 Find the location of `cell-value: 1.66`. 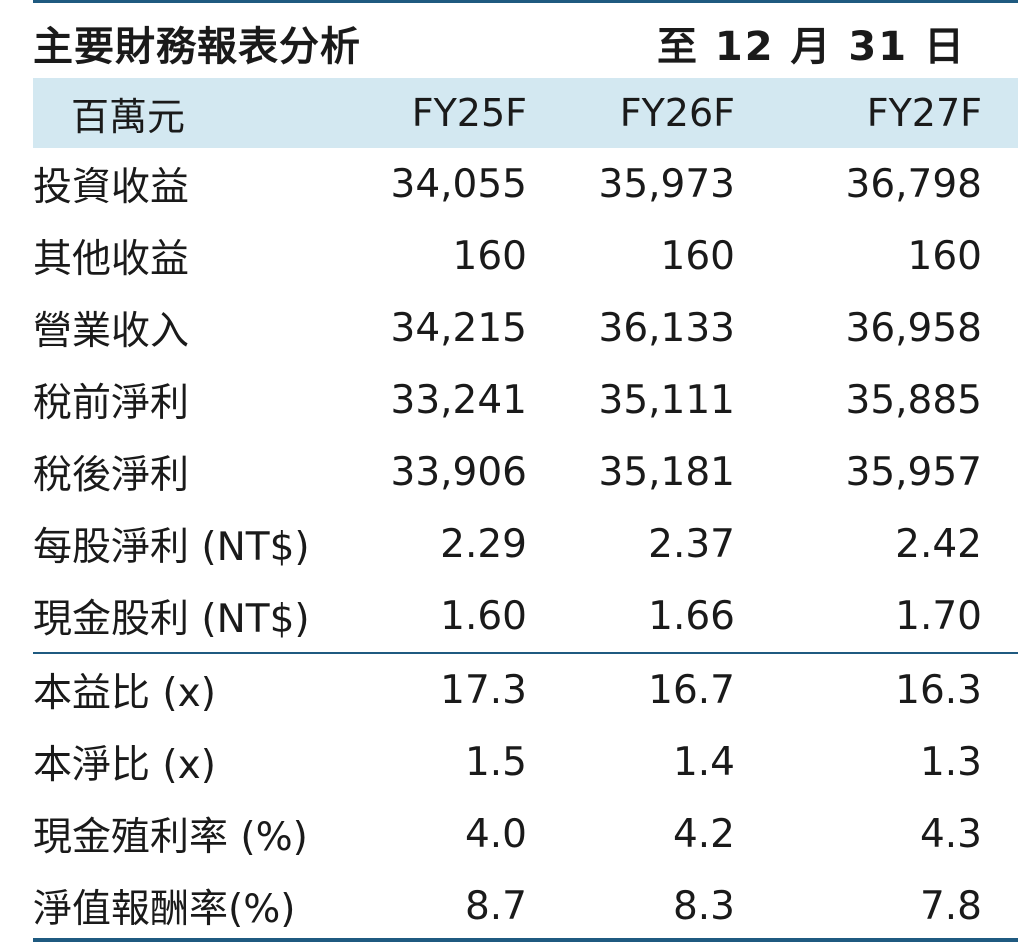

cell-value: 1.66 is located at coordinates (691, 616).